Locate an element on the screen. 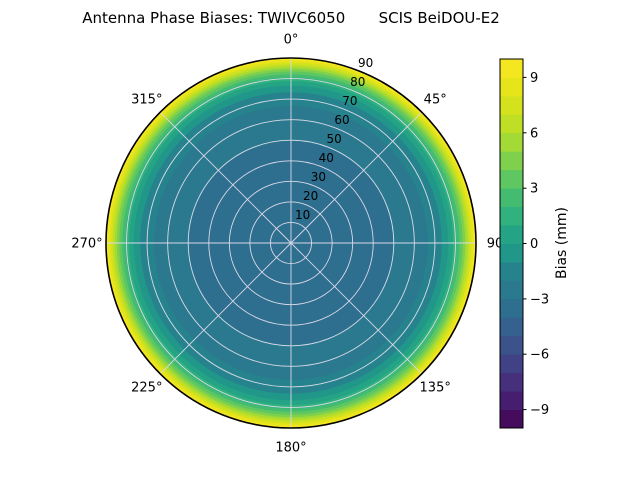 The height and width of the screenshot is (480, 640). angular-tick-label: 270° is located at coordinates (86, 244).